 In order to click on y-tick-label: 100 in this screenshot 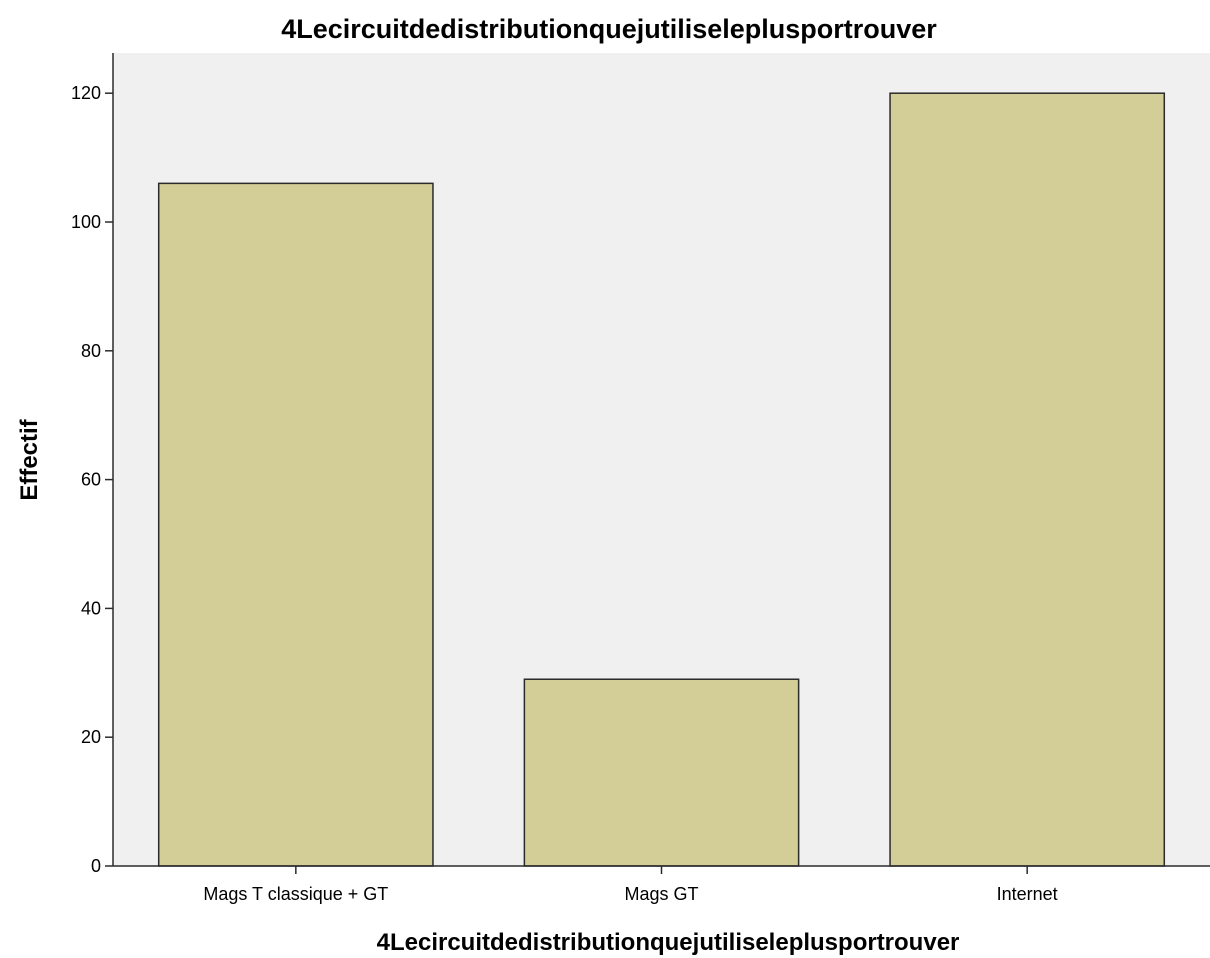, I will do `click(86, 222)`.